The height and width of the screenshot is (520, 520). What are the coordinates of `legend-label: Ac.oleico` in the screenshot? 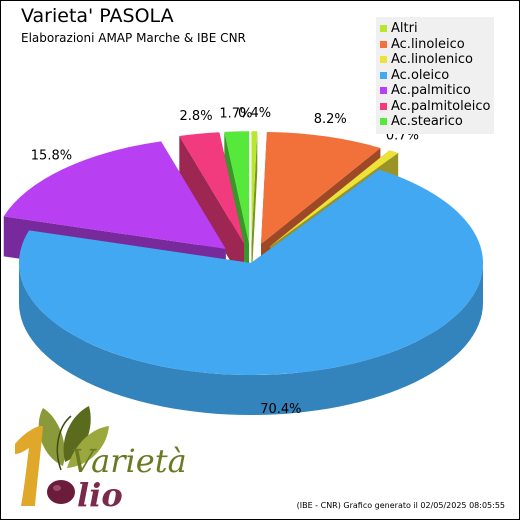 It's located at (420, 75).